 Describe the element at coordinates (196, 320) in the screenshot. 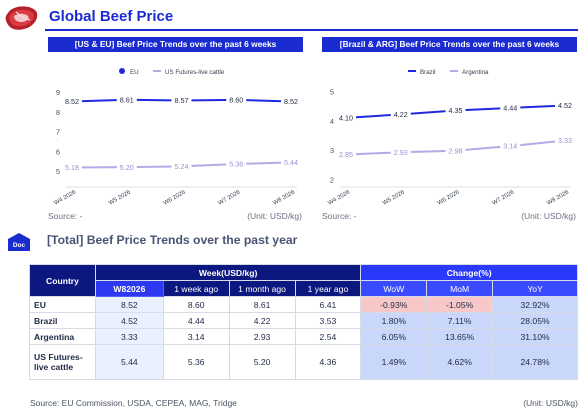

I see `week-value-cell: 4.44` at that location.